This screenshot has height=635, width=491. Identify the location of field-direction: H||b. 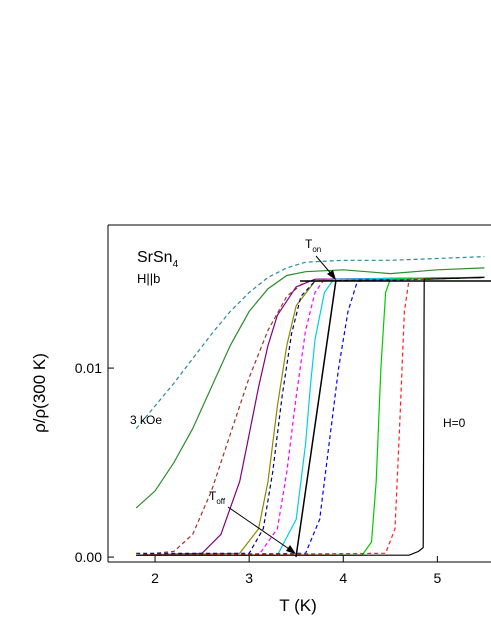
(148, 278).